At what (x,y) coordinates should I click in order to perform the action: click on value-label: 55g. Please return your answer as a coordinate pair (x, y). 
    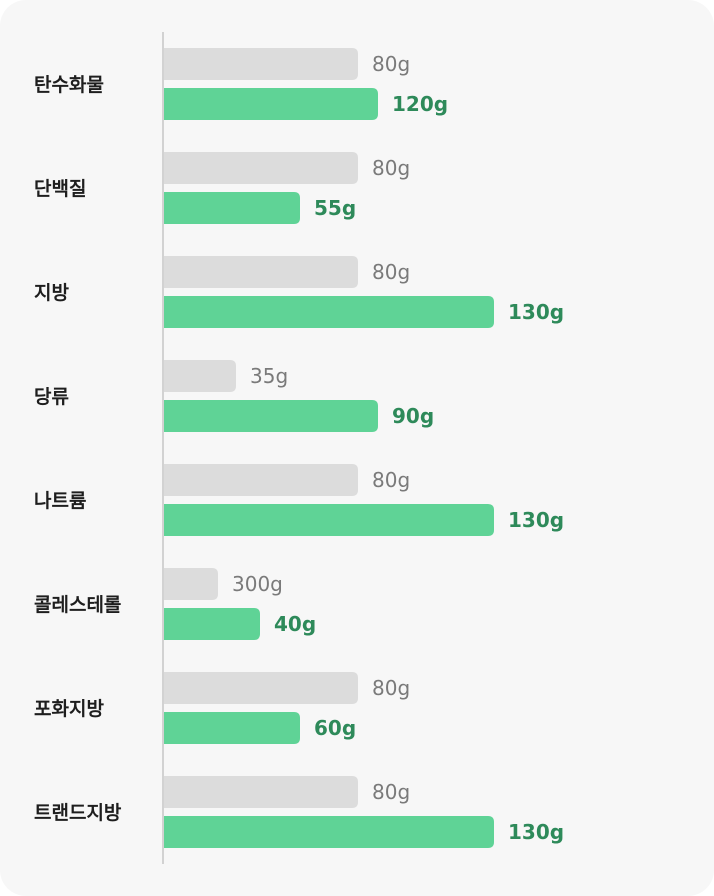
    Looking at the image, I should click on (335, 208).